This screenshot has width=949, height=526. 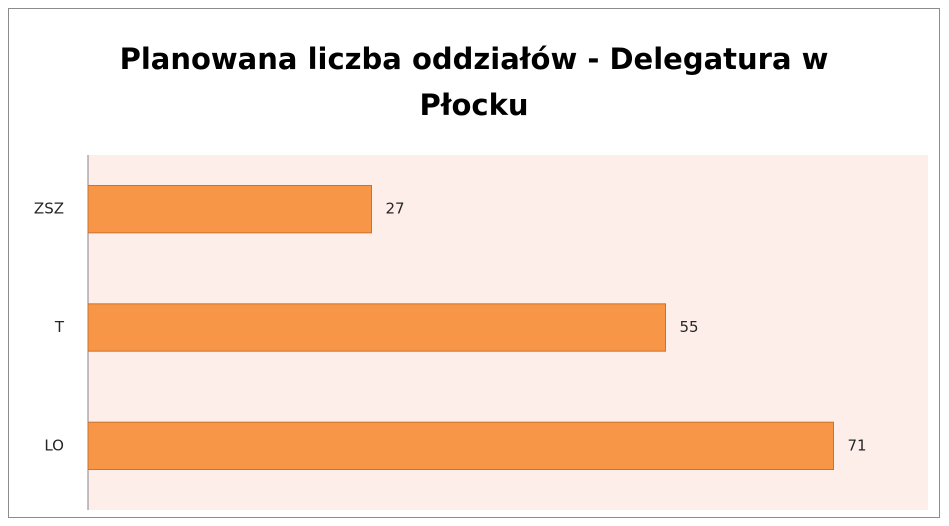 I want to click on y-tick-label: ZSZ, so click(x=49, y=209).